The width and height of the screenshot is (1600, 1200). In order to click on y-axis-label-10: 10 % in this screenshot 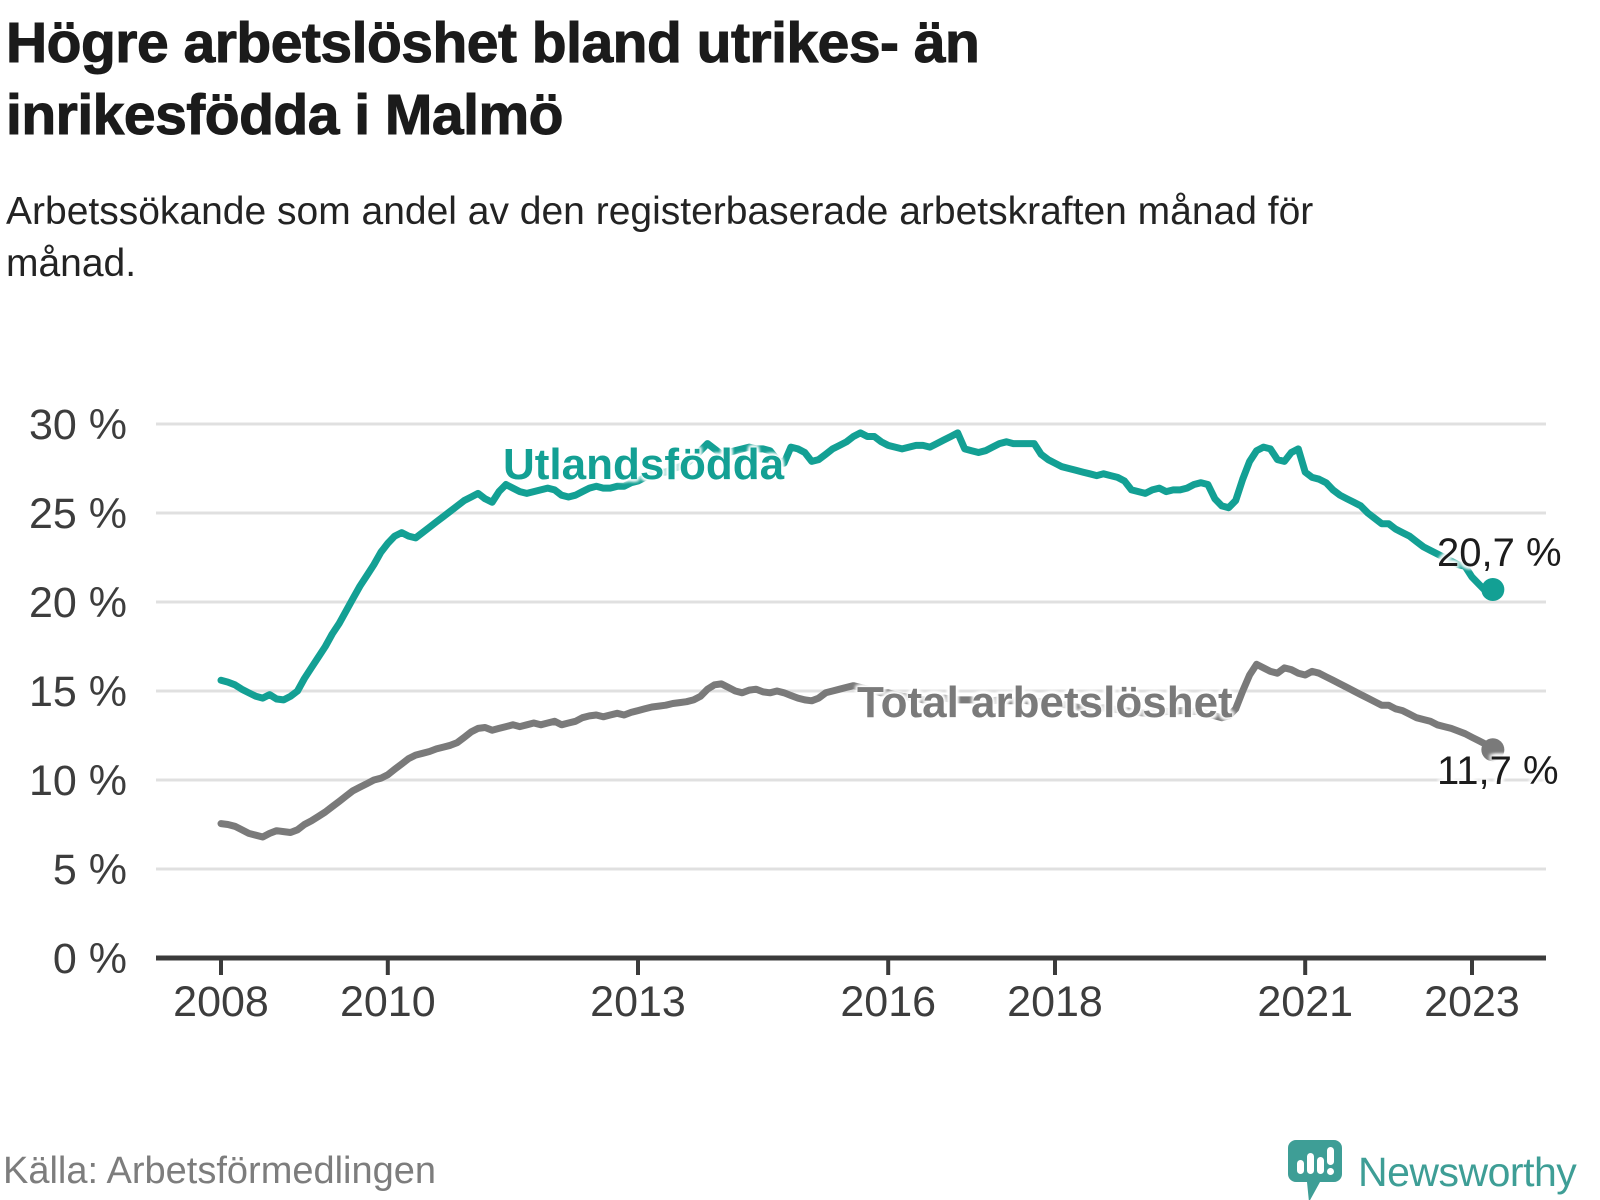, I will do `click(78, 781)`.